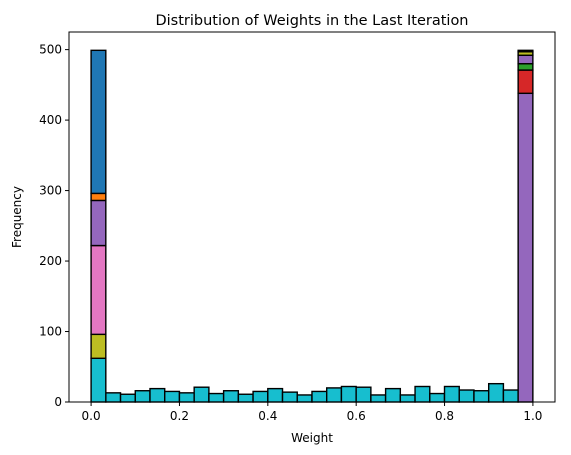 Image resolution: width=571 pixels, height=455 pixels. Describe the element at coordinates (91, 416) in the screenshot. I see `x-tick-label: 0.0` at that location.